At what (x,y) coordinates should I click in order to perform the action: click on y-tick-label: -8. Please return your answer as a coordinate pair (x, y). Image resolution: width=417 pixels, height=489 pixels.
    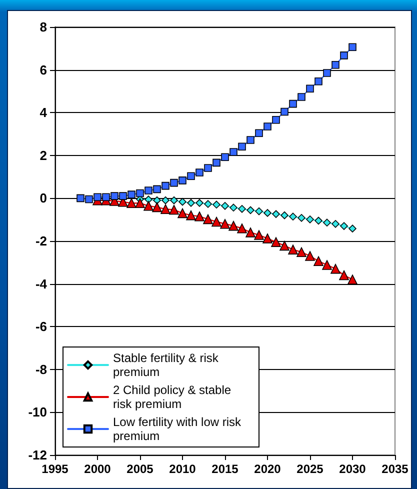
    Looking at the image, I should click on (41, 369).